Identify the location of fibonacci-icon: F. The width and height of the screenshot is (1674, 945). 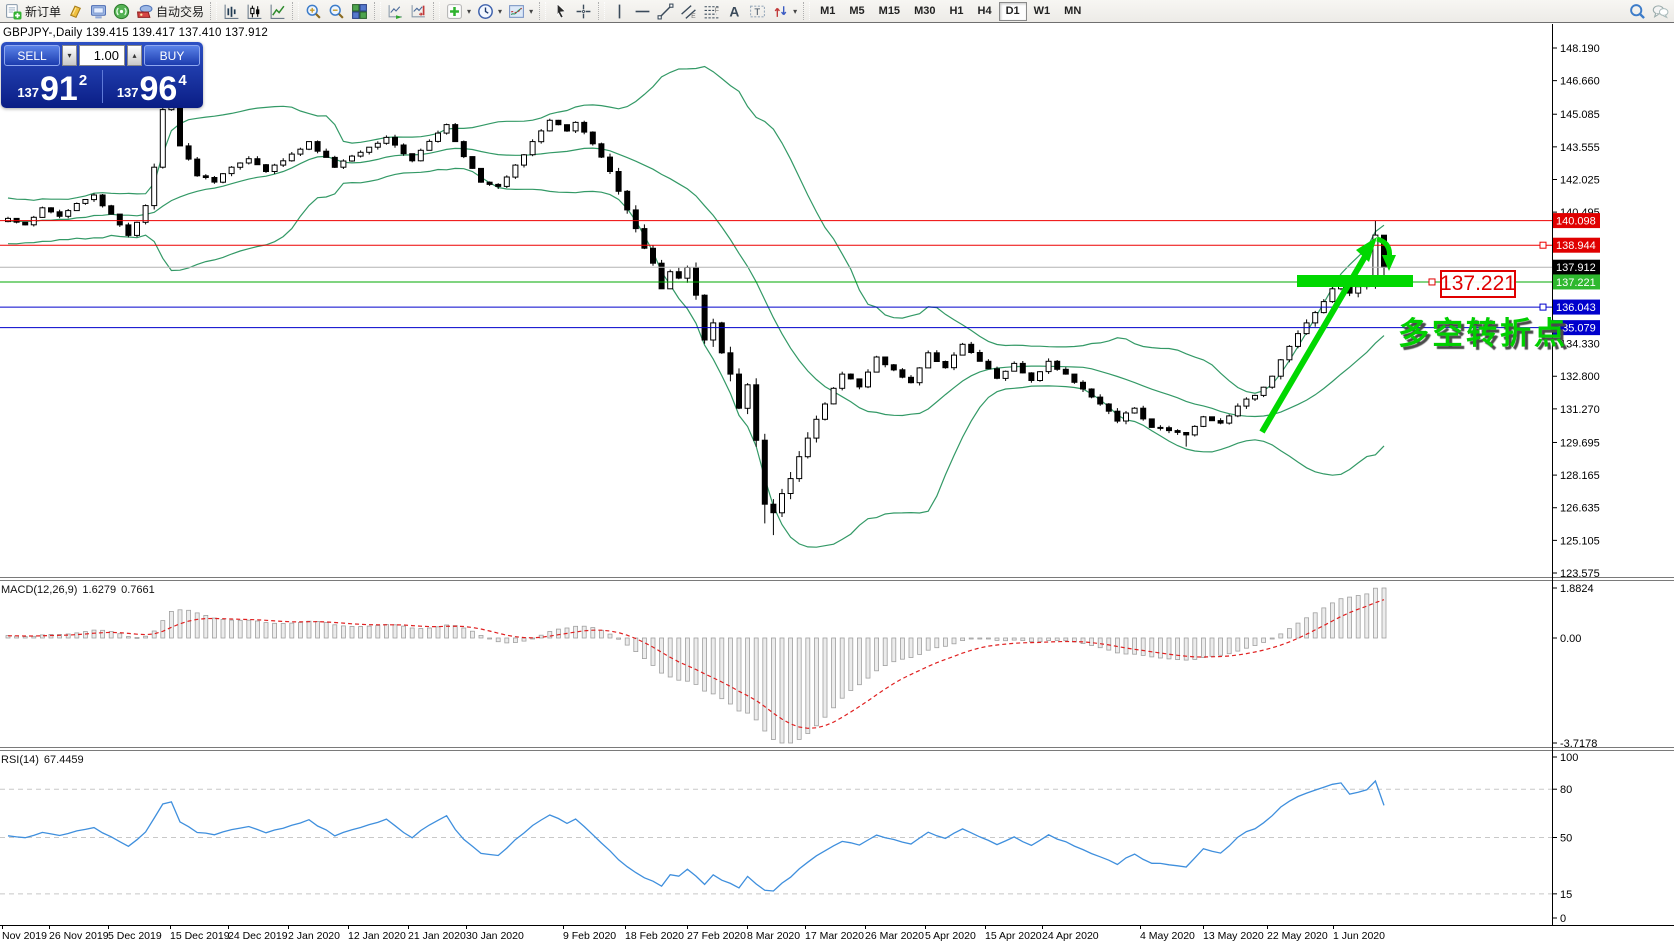
(711, 11).